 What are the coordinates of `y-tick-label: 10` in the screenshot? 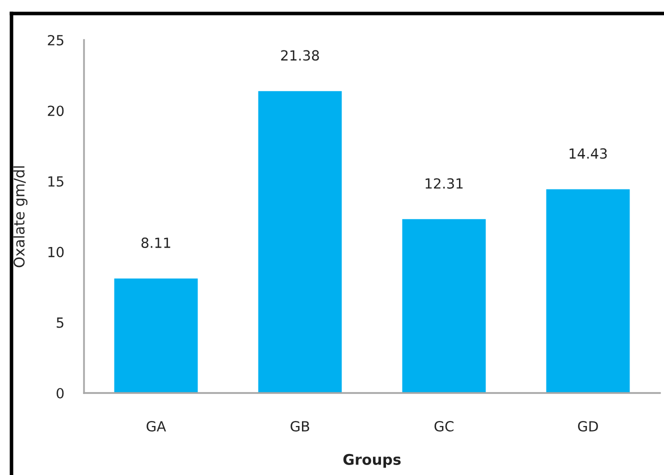 It's located at (56, 252).